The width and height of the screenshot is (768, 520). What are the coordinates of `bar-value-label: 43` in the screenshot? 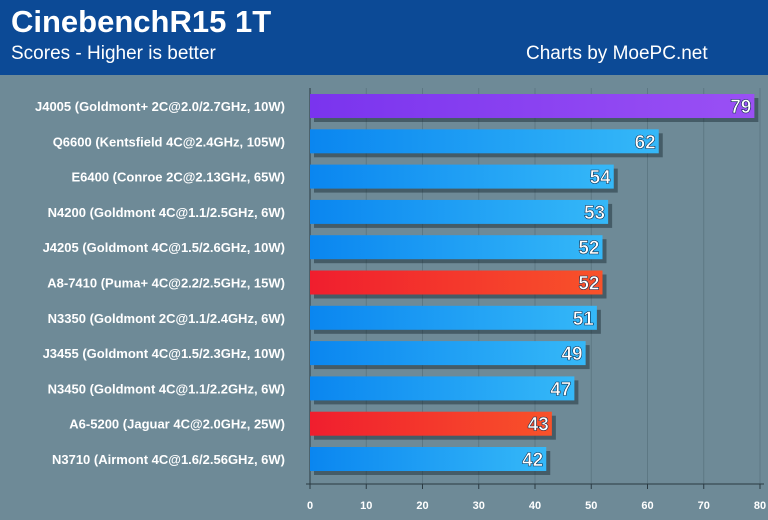 It's located at (538, 425).